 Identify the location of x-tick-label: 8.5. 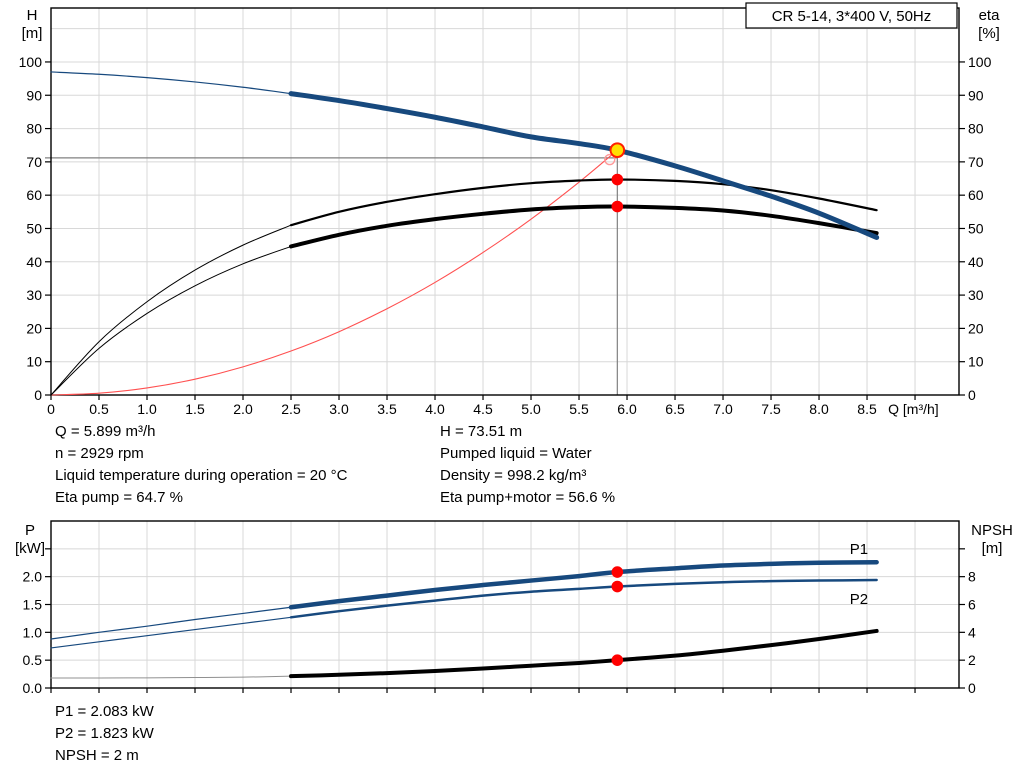
(867, 409).